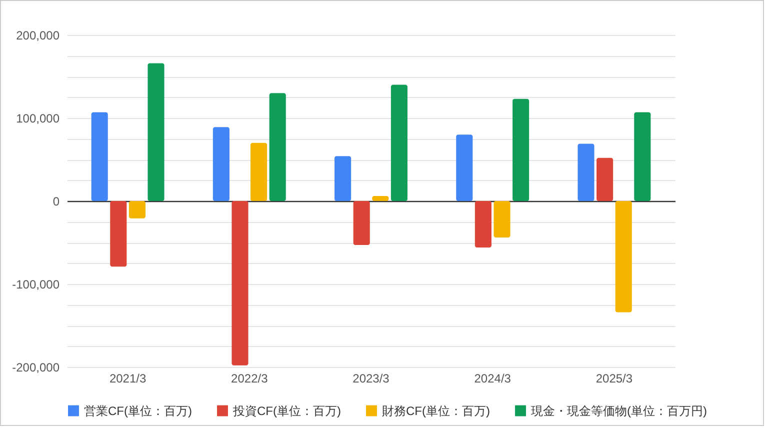 This screenshot has width=766, height=428. I want to click on x-tick-label: 2024/3, so click(493, 379).